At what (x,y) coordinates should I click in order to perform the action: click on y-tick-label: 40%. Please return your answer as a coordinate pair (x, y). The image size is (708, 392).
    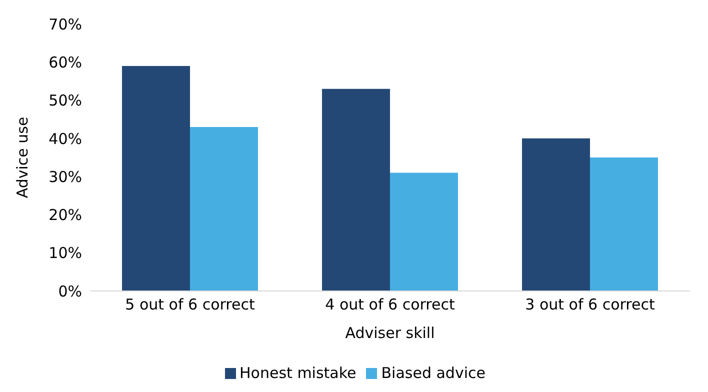
    Looking at the image, I should click on (65, 139).